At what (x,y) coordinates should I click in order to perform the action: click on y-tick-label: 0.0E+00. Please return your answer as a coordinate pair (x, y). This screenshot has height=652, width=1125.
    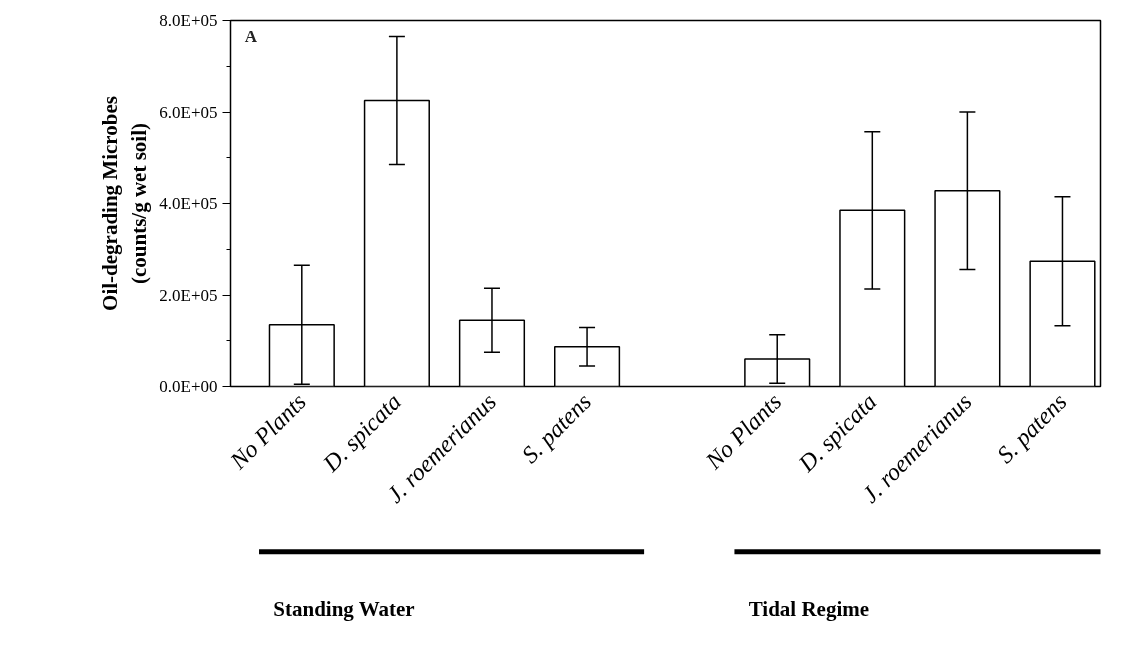
    Looking at the image, I should click on (188, 386).